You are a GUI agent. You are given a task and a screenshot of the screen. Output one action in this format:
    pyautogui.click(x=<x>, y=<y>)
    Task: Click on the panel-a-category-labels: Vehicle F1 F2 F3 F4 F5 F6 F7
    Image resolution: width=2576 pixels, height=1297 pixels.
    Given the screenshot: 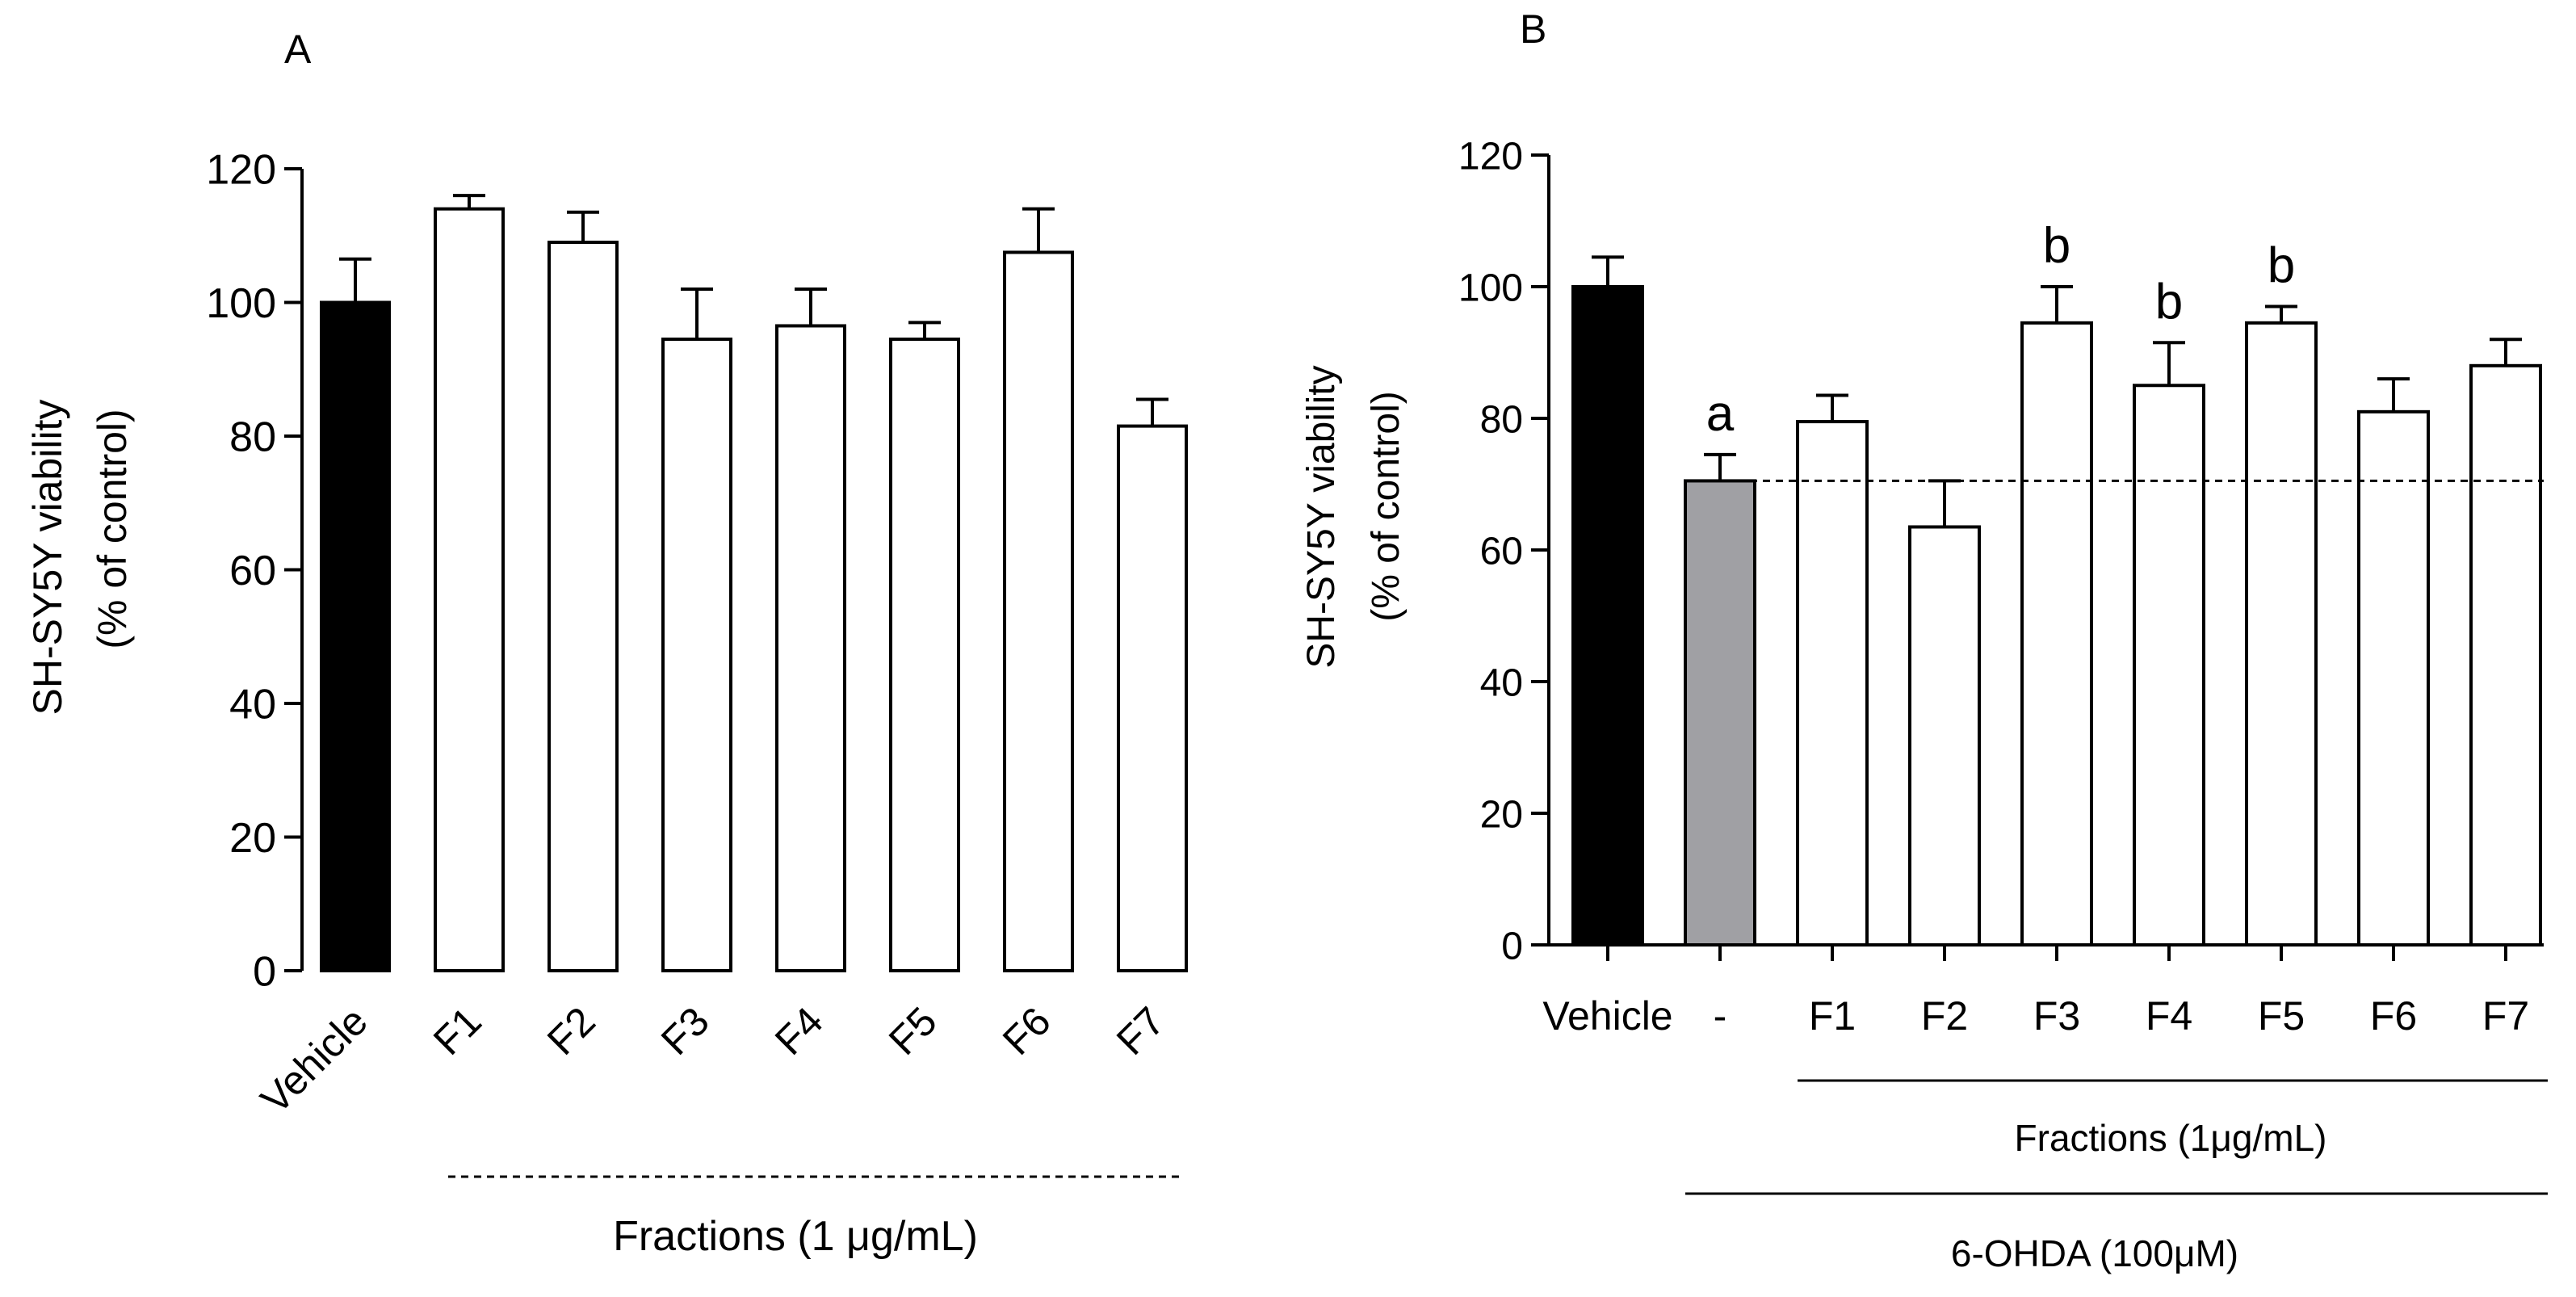 What is the action you would take?
    pyautogui.click(x=712, y=1061)
    